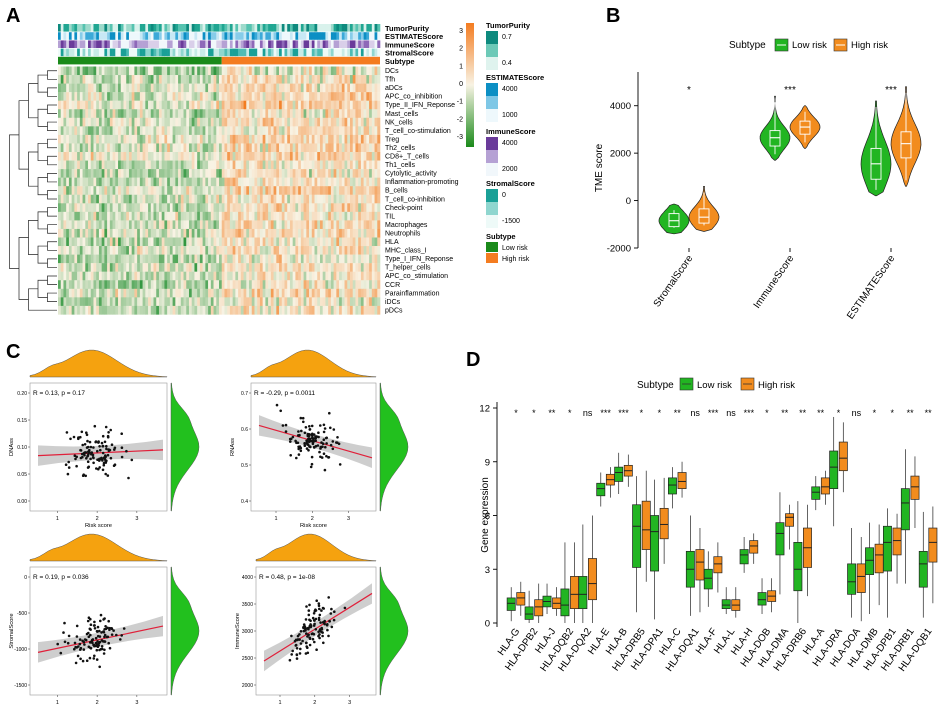  I want to click on significance-label: ***, so click(713, 413).